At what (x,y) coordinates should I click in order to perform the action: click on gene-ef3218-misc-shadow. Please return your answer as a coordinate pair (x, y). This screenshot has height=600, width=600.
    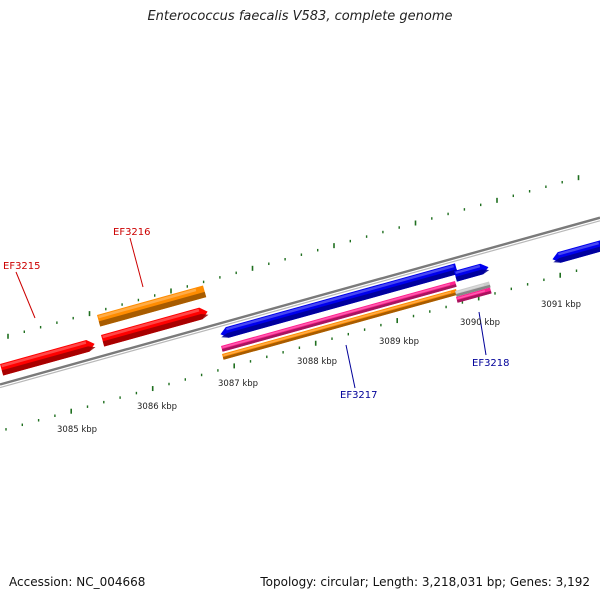
    Looking at the image, I should click on (473, 290).